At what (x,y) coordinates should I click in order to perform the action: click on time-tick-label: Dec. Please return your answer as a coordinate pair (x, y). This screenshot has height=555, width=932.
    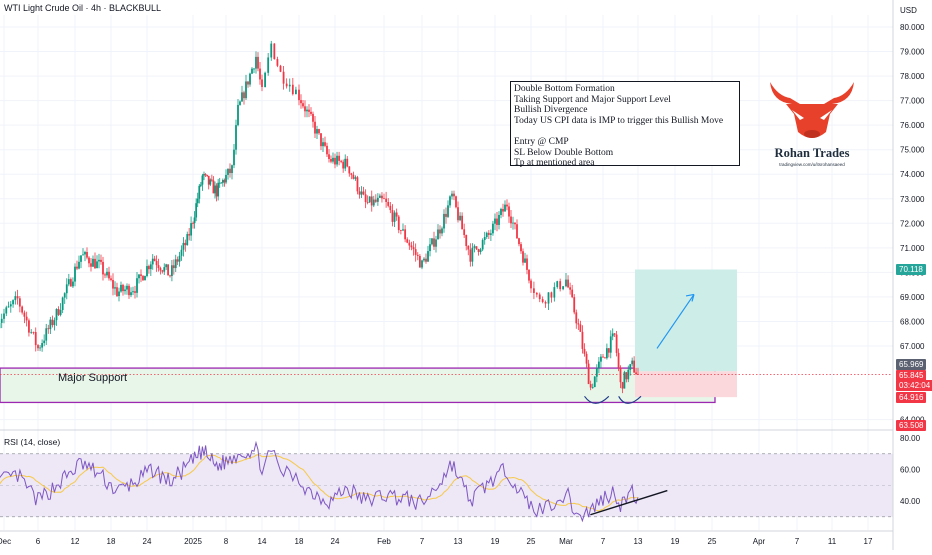
    Looking at the image, I should click on (5, 541).